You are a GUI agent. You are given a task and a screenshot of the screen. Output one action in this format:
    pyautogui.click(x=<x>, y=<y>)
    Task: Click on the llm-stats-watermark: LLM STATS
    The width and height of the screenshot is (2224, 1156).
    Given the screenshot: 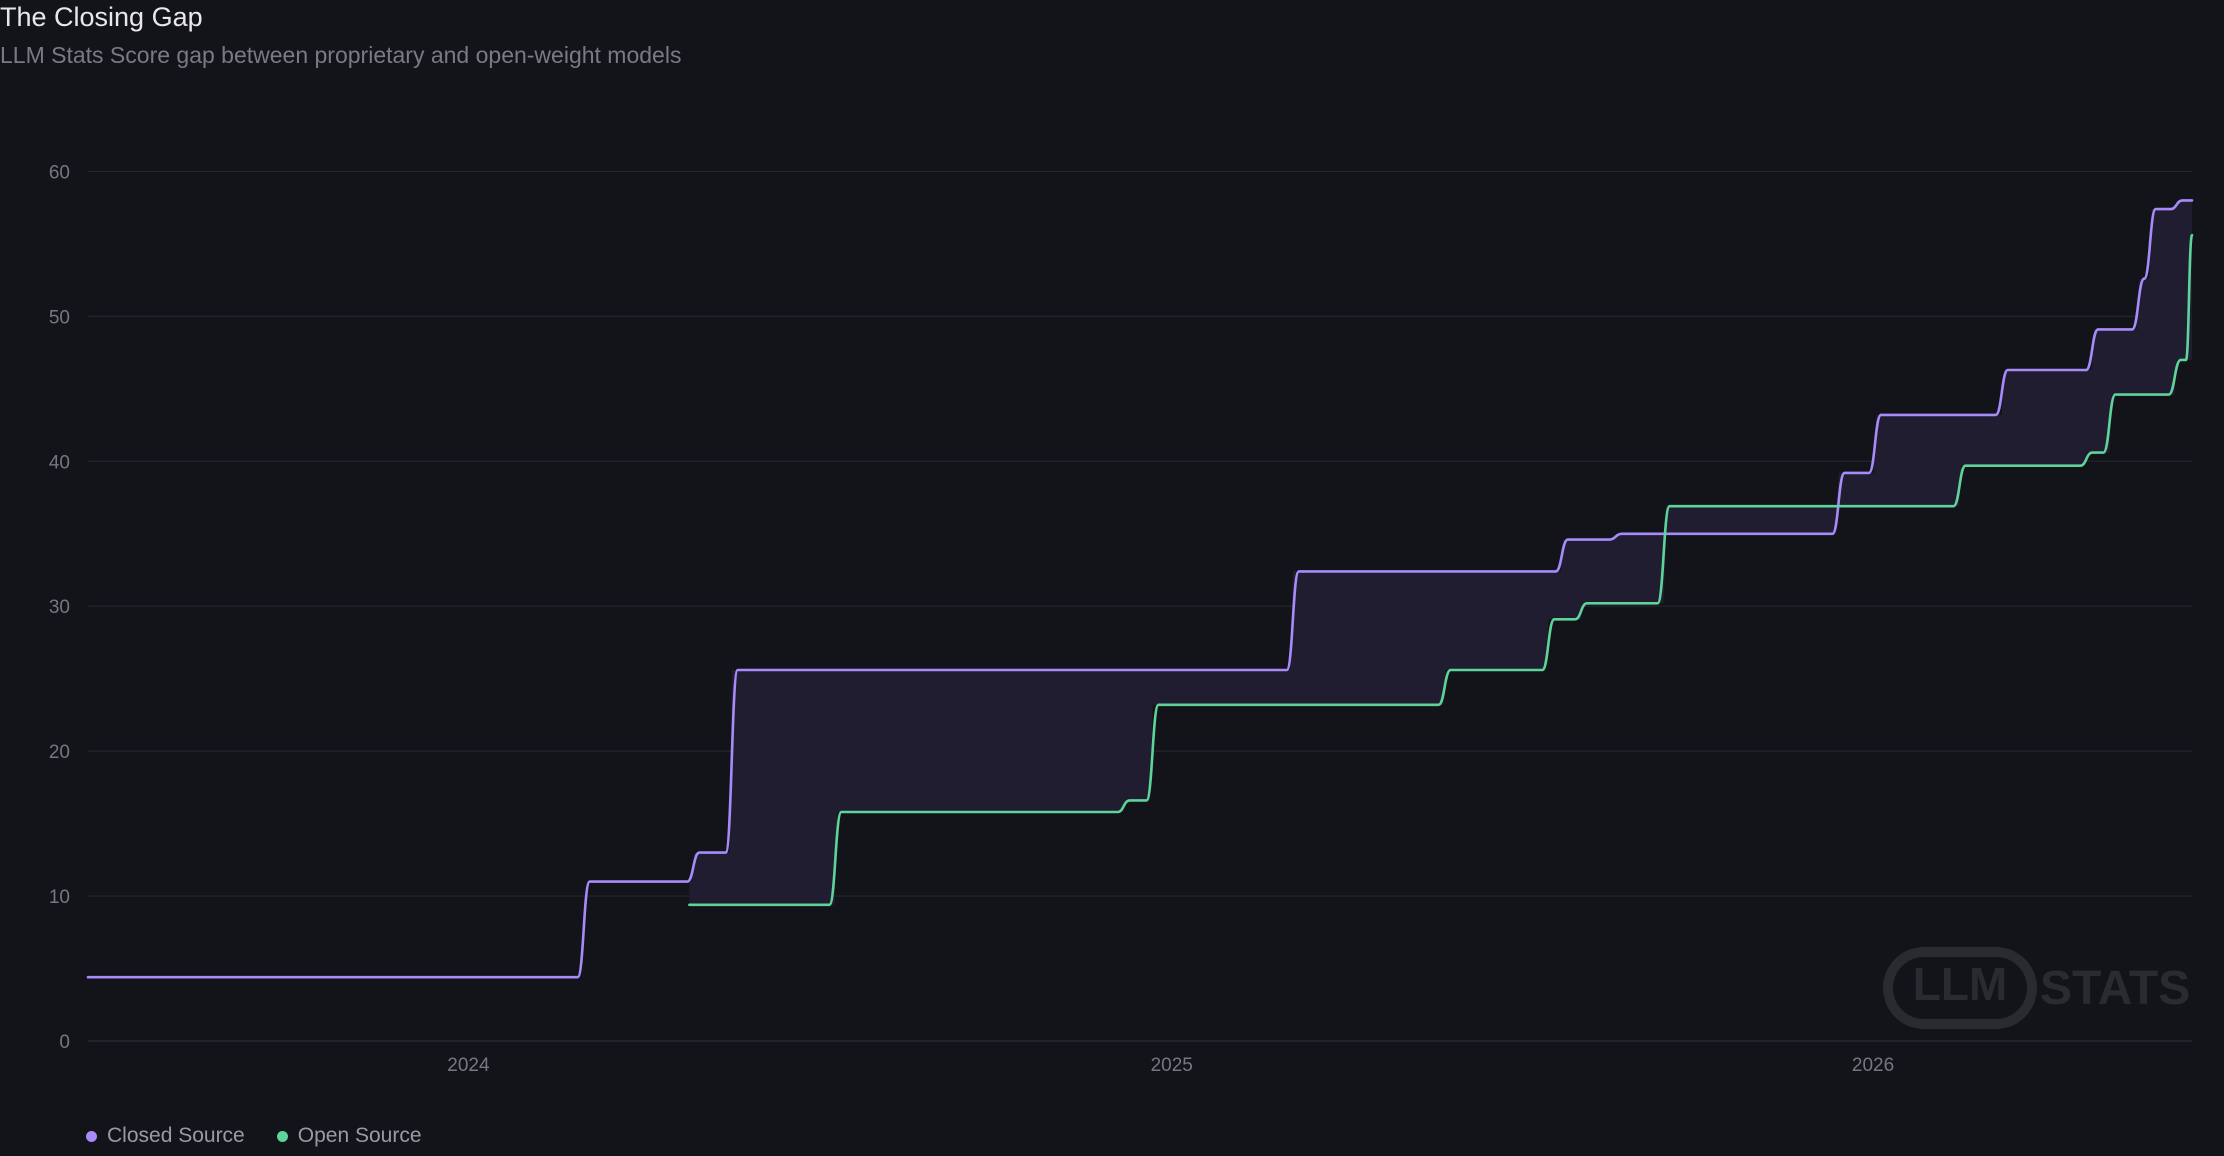 What is the action you would take?
    pyautogui.click(x=2036, y=988)
    